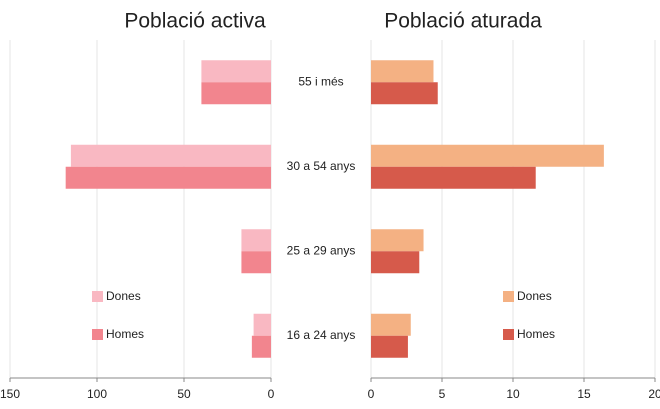 This screenshot has width=660, height=409. What do you see at coordinates (184, 394) in the screenshot?
I see `x-tick-label: 50` at bounding box center [184, 394].